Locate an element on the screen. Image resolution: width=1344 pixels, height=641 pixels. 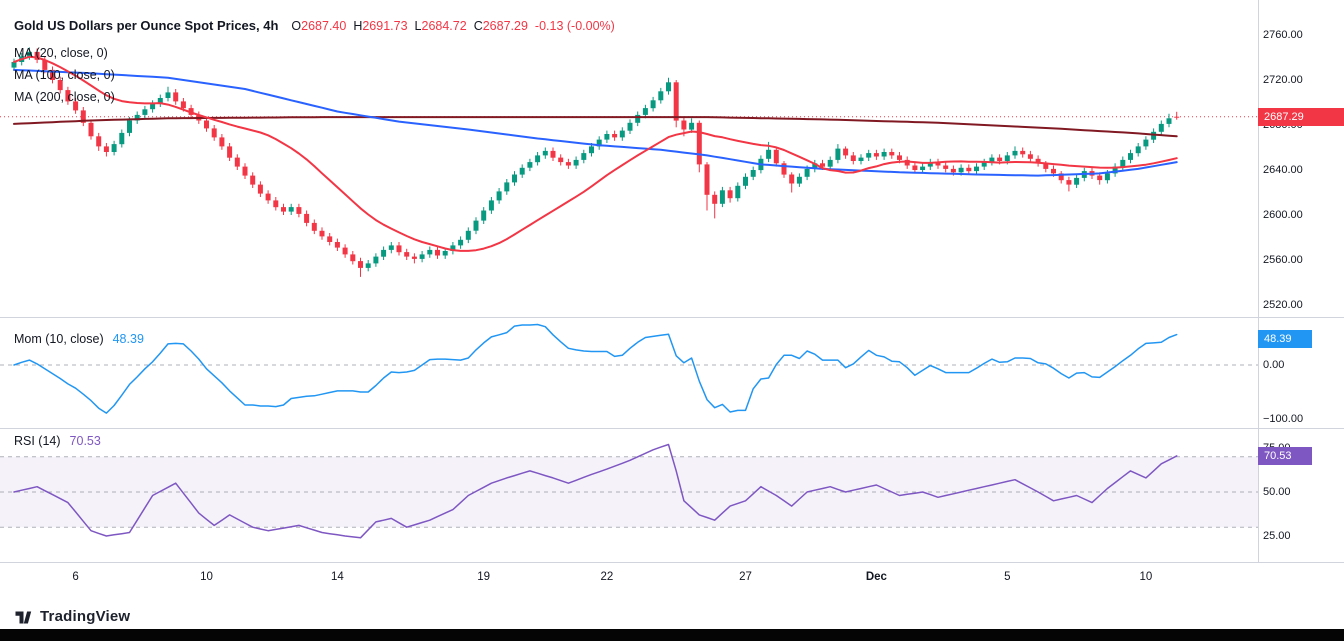
price-tick-label: 2760.00 is located at coordinates (1283, 35).